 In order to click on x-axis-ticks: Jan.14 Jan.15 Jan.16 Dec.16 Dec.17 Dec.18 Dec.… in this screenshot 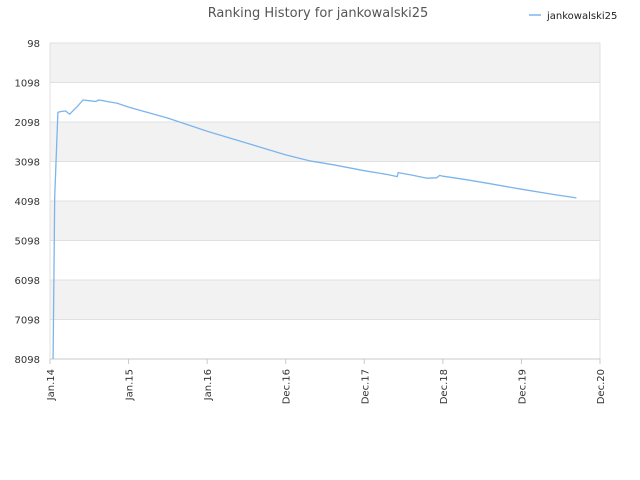, I will do `click(326, 381)`.